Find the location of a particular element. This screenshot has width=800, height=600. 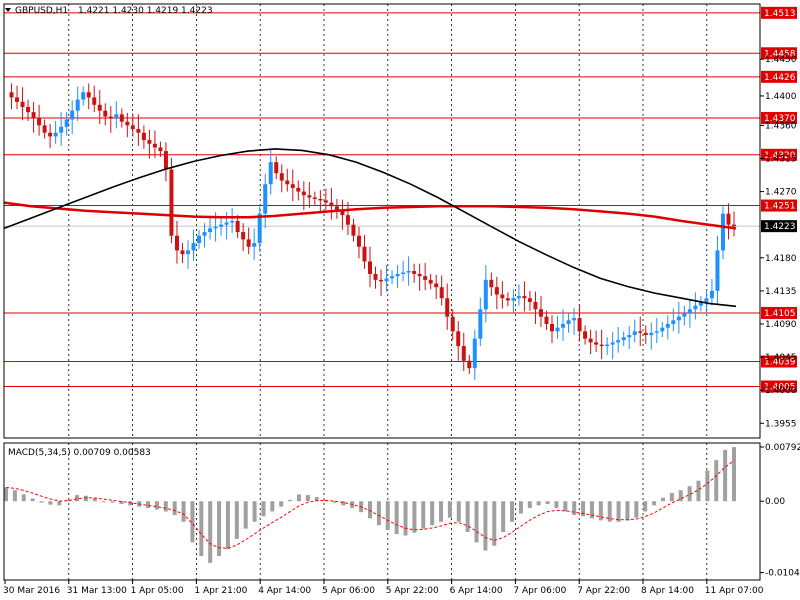

y-tick-label: 1.4180 is located at coordinates (781, 259).